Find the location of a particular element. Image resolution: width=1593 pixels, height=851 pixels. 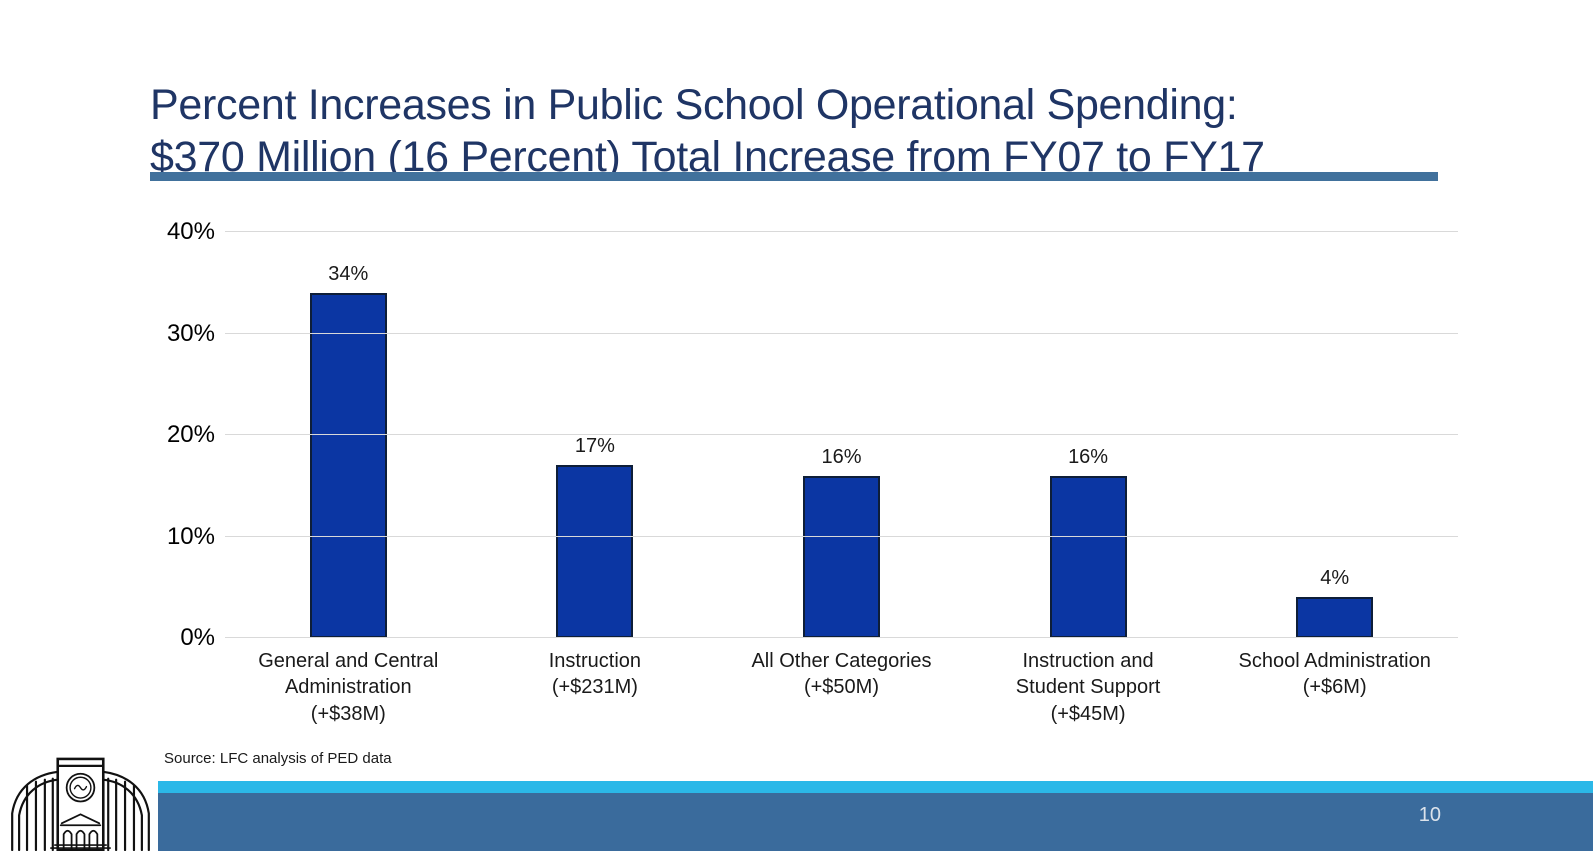

bar-slot: 34% is located at coordinates (348, 435).